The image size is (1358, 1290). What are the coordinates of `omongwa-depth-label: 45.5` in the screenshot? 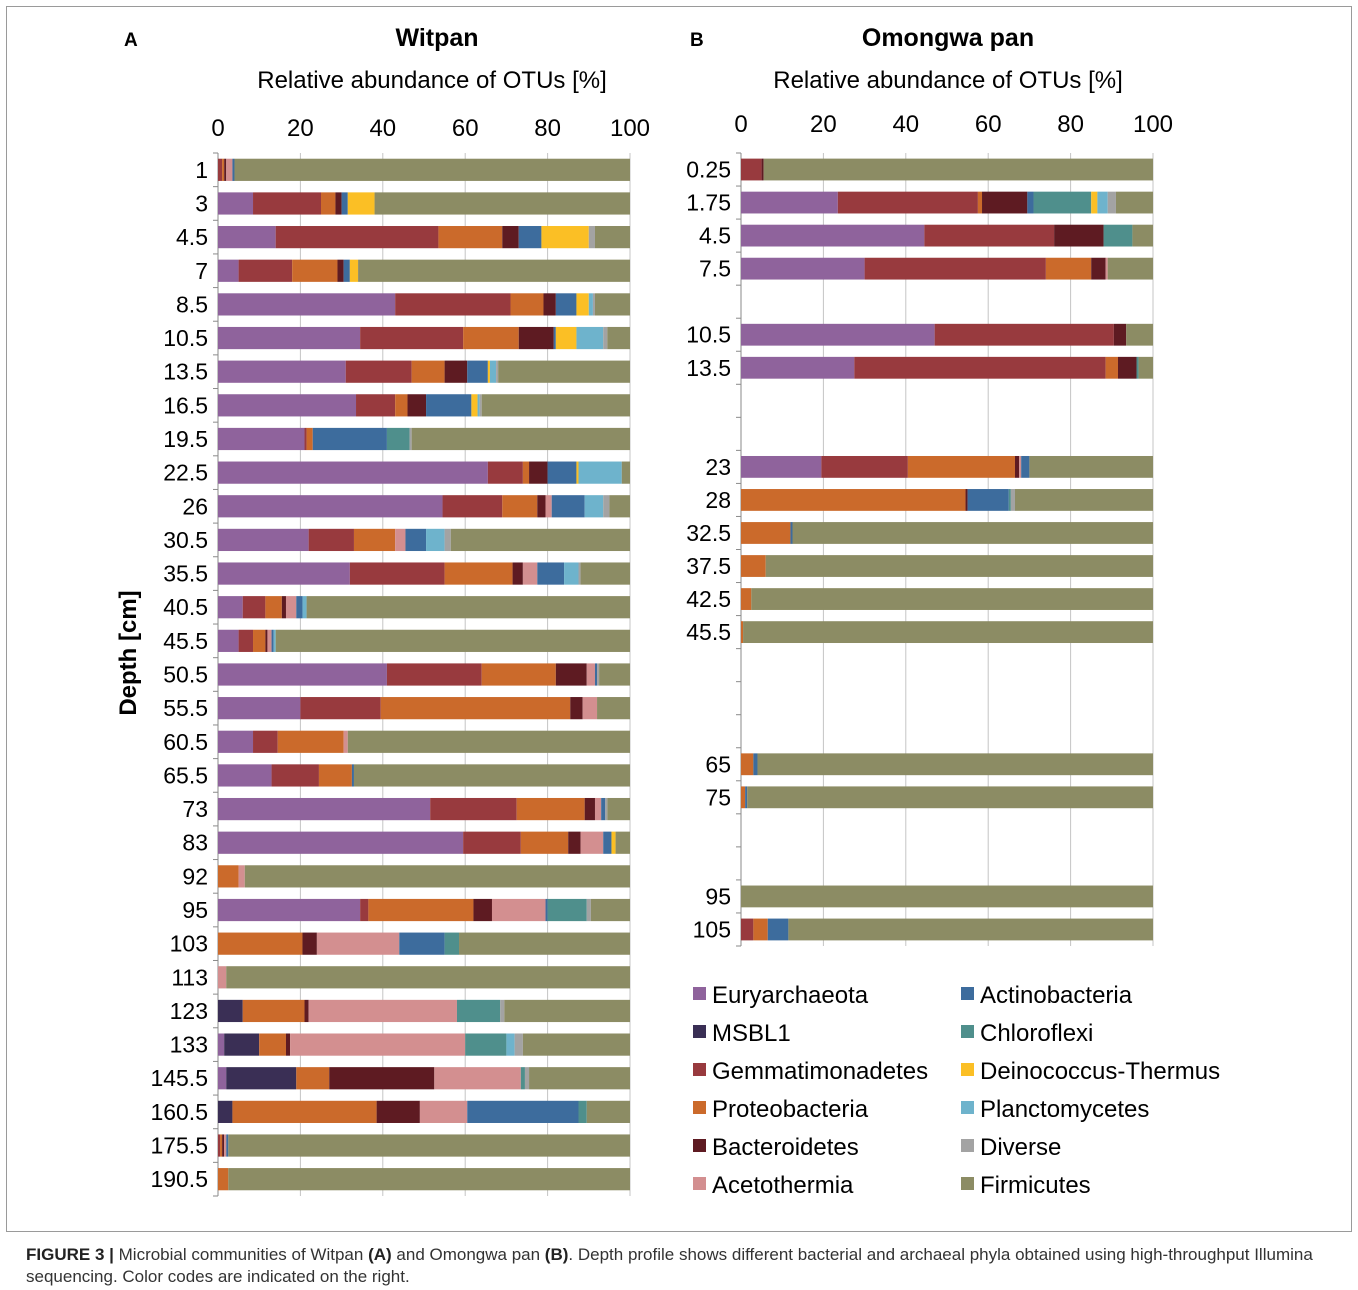 It's located at (708, 632).